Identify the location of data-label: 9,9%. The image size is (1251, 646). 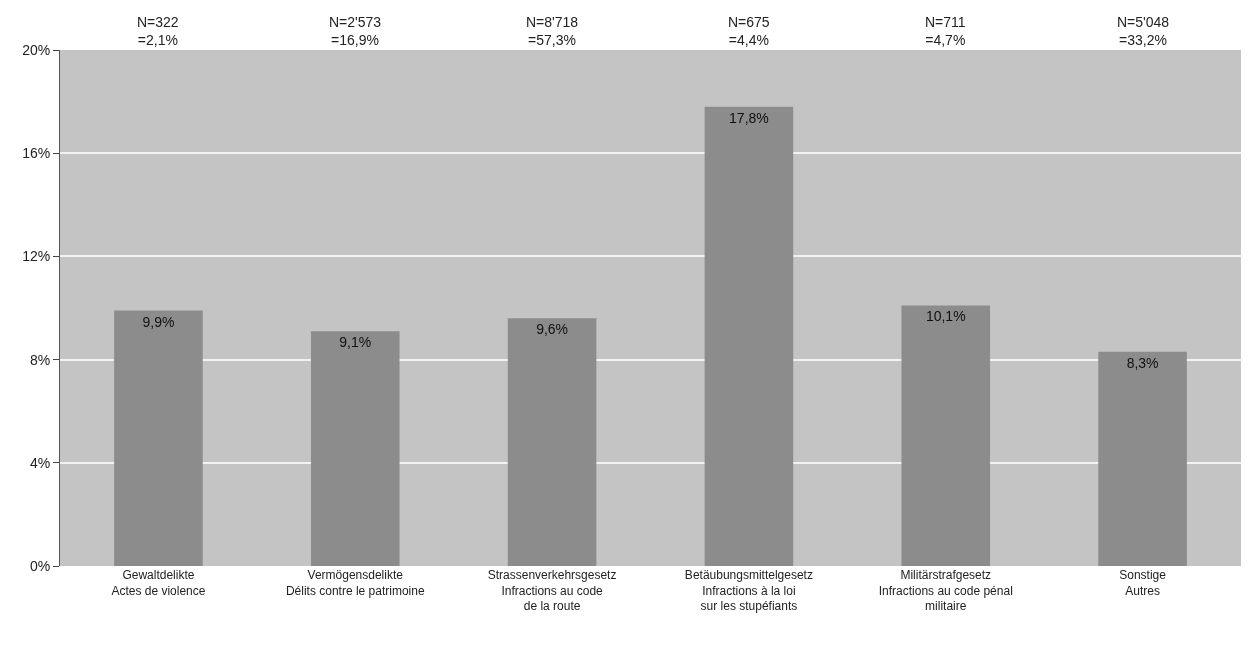
(158, 321).